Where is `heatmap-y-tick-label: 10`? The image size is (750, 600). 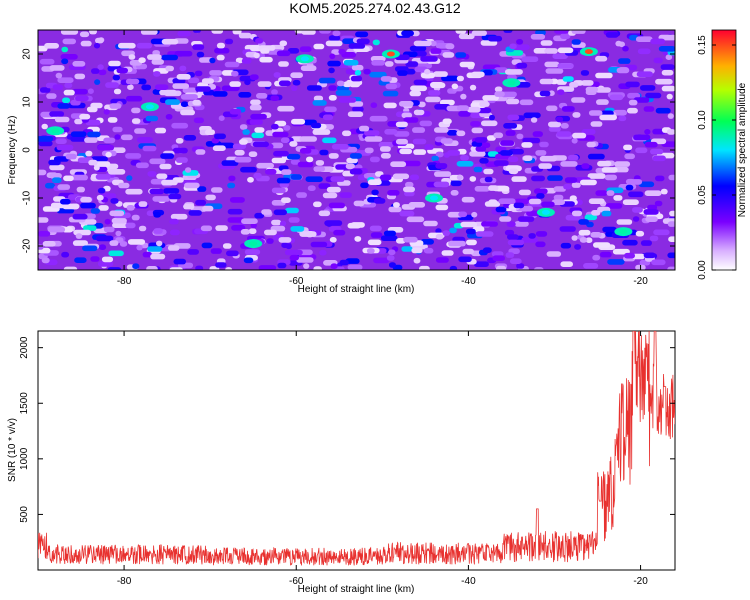 heatmap-y-tick-label: 10 is located at coordinates (27, 102).